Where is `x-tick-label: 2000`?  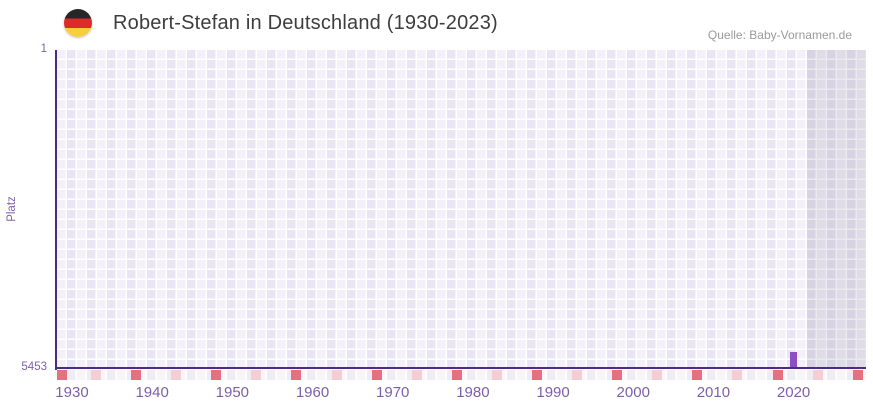 x-tick-label: 2000 is located at coordinates (633, 392).